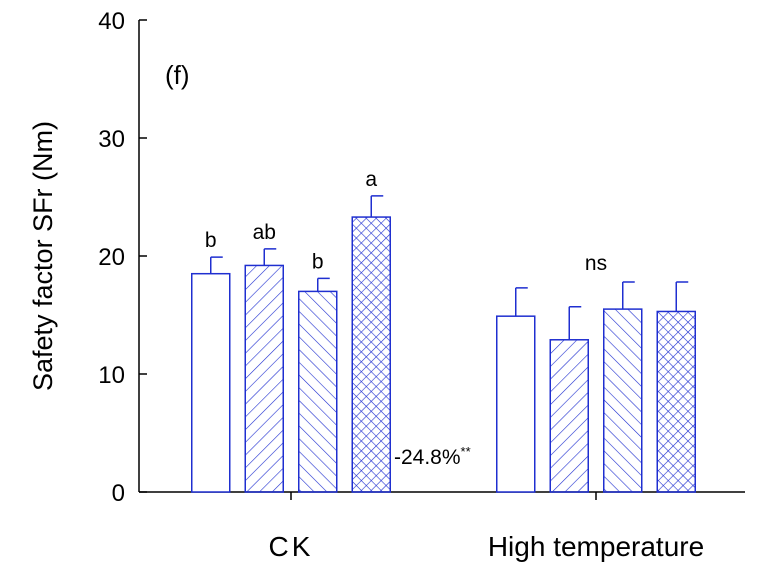 The image size is (758, 566). What do you see at coordinates (111, 257) in the screenshot?
I see `y-tick-label: 20` at bounding box center [111, 257].